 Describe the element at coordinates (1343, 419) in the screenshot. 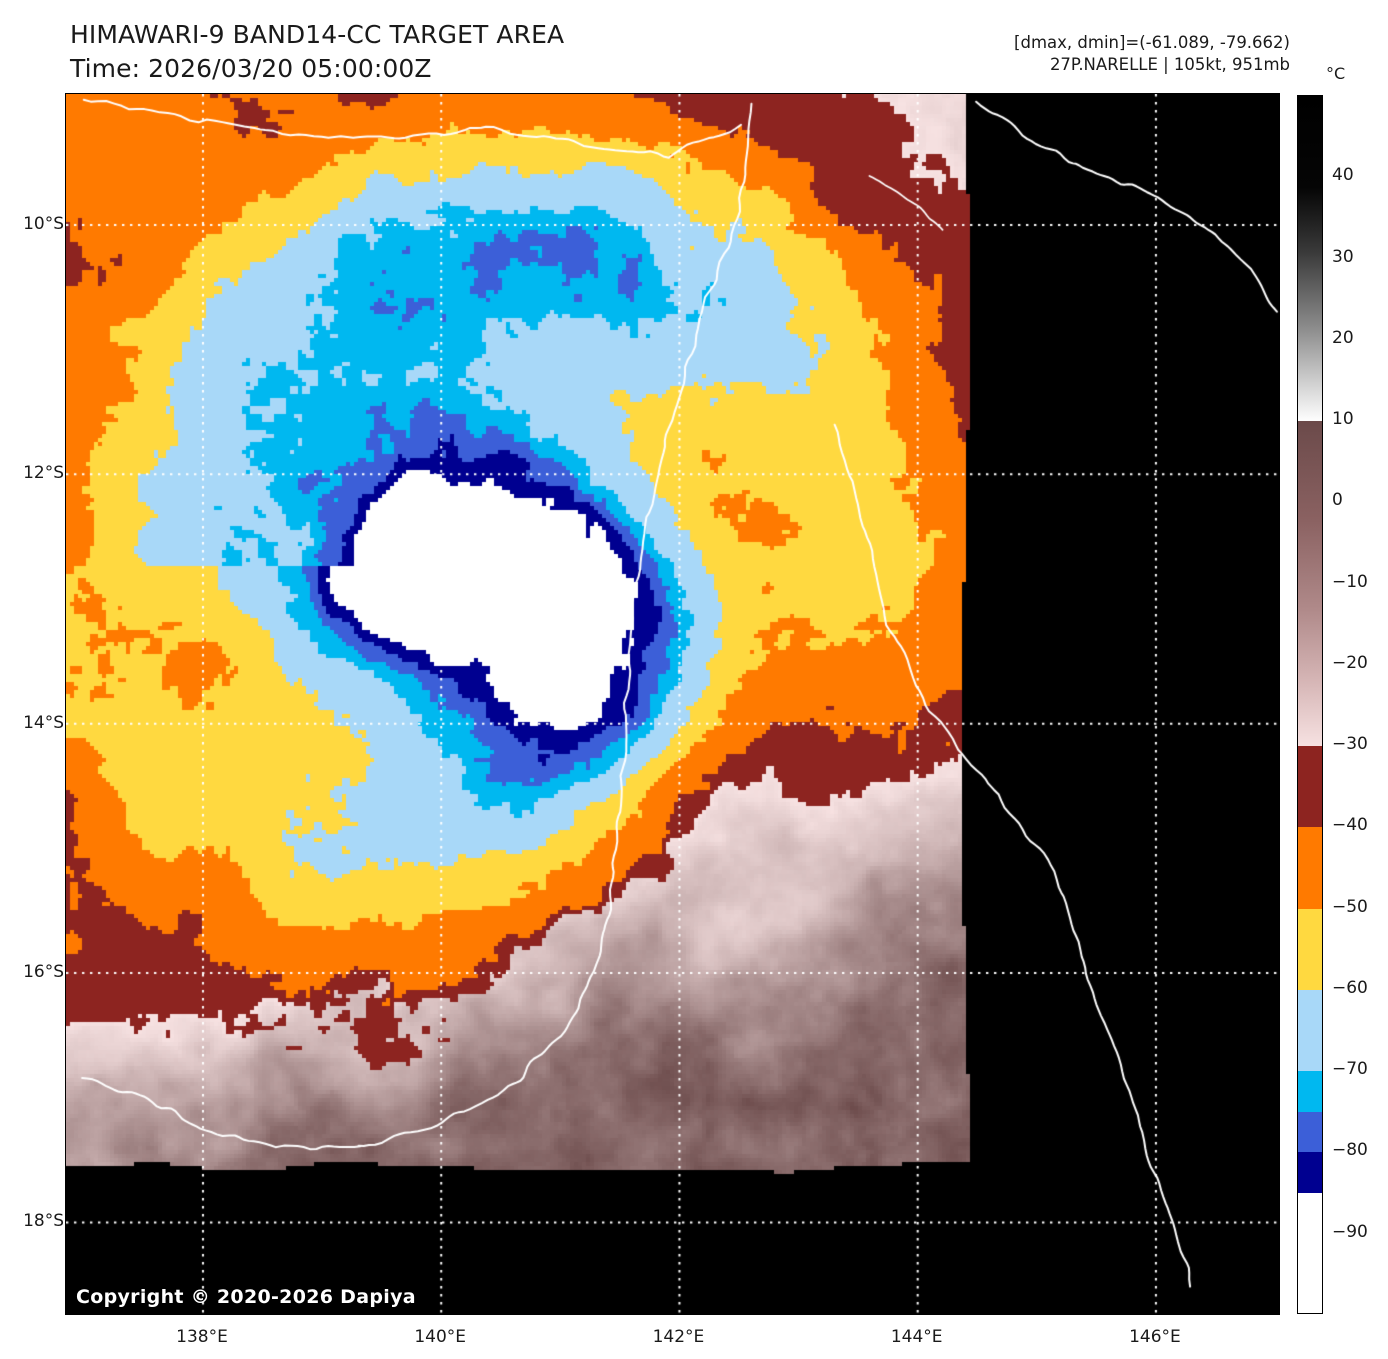

I see `colorbar-tick-label: 10` at that location.